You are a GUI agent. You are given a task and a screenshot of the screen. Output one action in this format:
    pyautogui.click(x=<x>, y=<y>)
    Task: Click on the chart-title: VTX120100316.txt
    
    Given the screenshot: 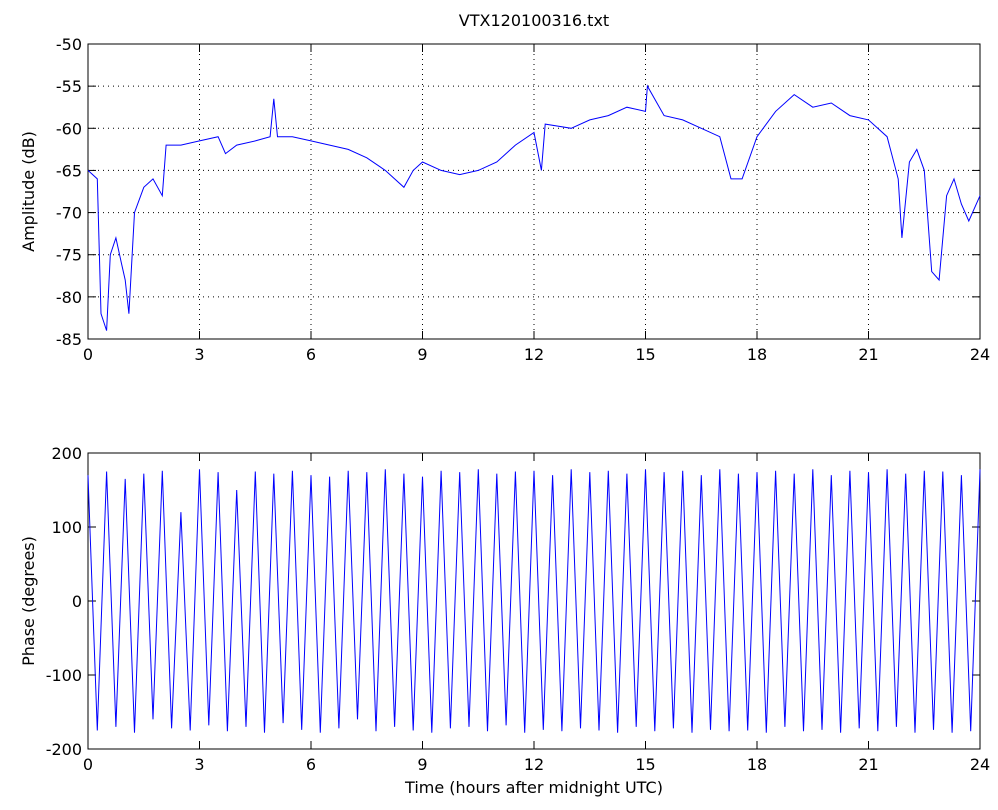 What is the action you would take?
    pyautogui.click(x=534, y=20)
    